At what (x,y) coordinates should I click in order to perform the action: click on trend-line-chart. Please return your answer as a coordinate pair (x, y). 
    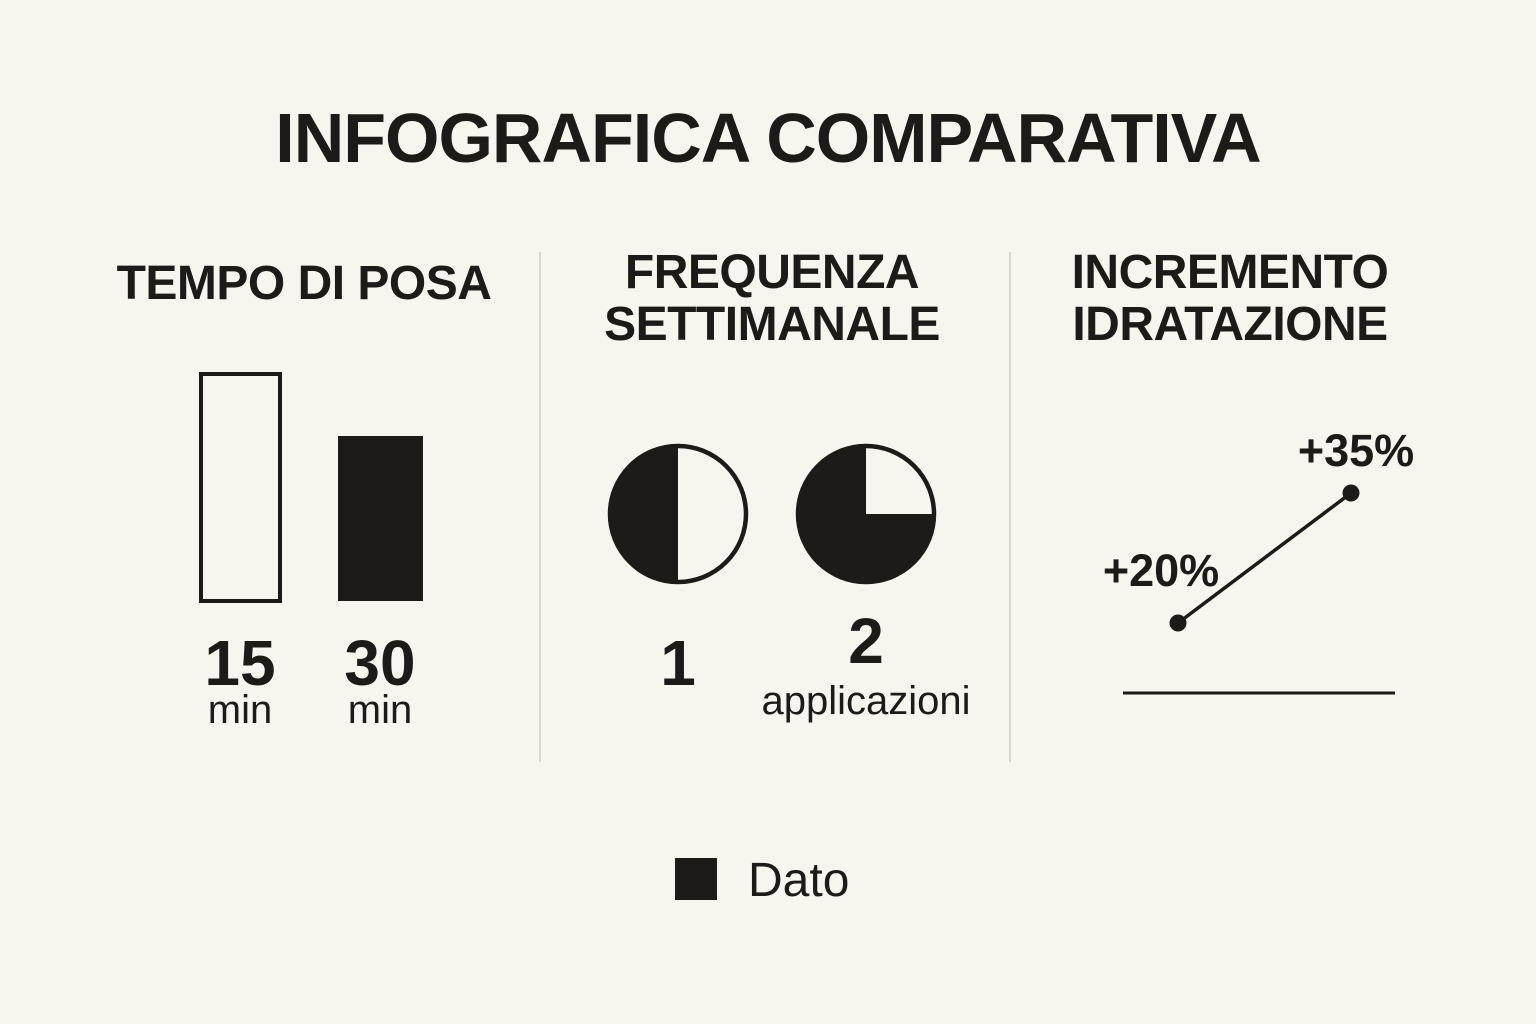
    Looking at the image, I should click on (1259, 589).